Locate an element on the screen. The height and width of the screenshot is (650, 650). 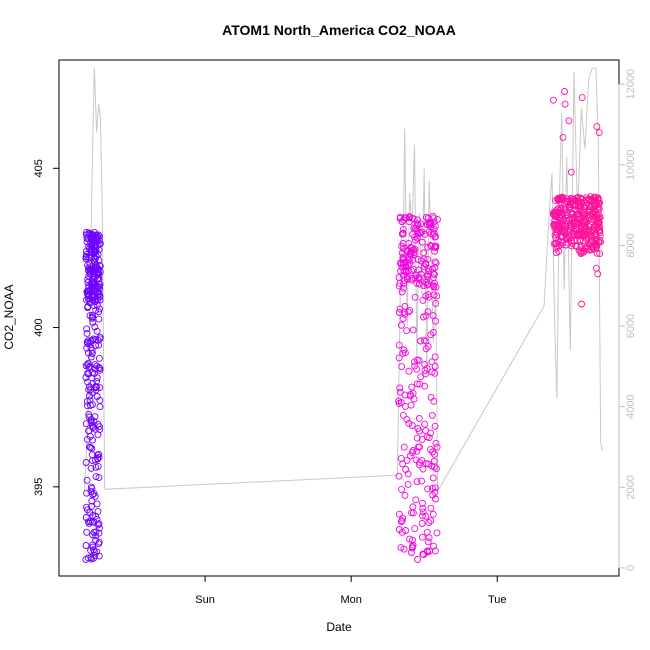
chart-title: ATOM1 North_America CO2_NOAA is located at coordinates (339, 30).